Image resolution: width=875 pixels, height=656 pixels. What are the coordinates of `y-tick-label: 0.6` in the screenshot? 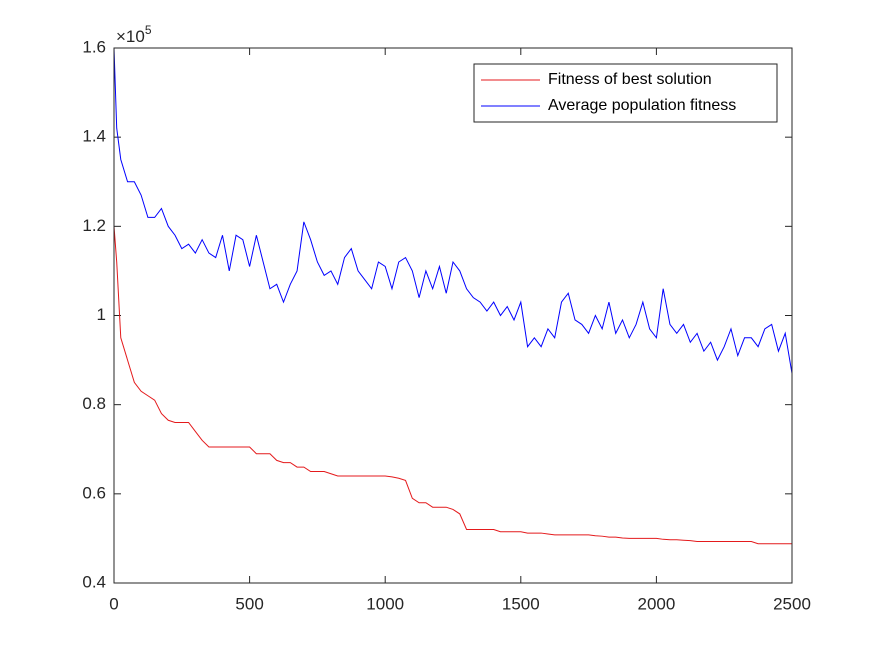 It's located at (94, 492).